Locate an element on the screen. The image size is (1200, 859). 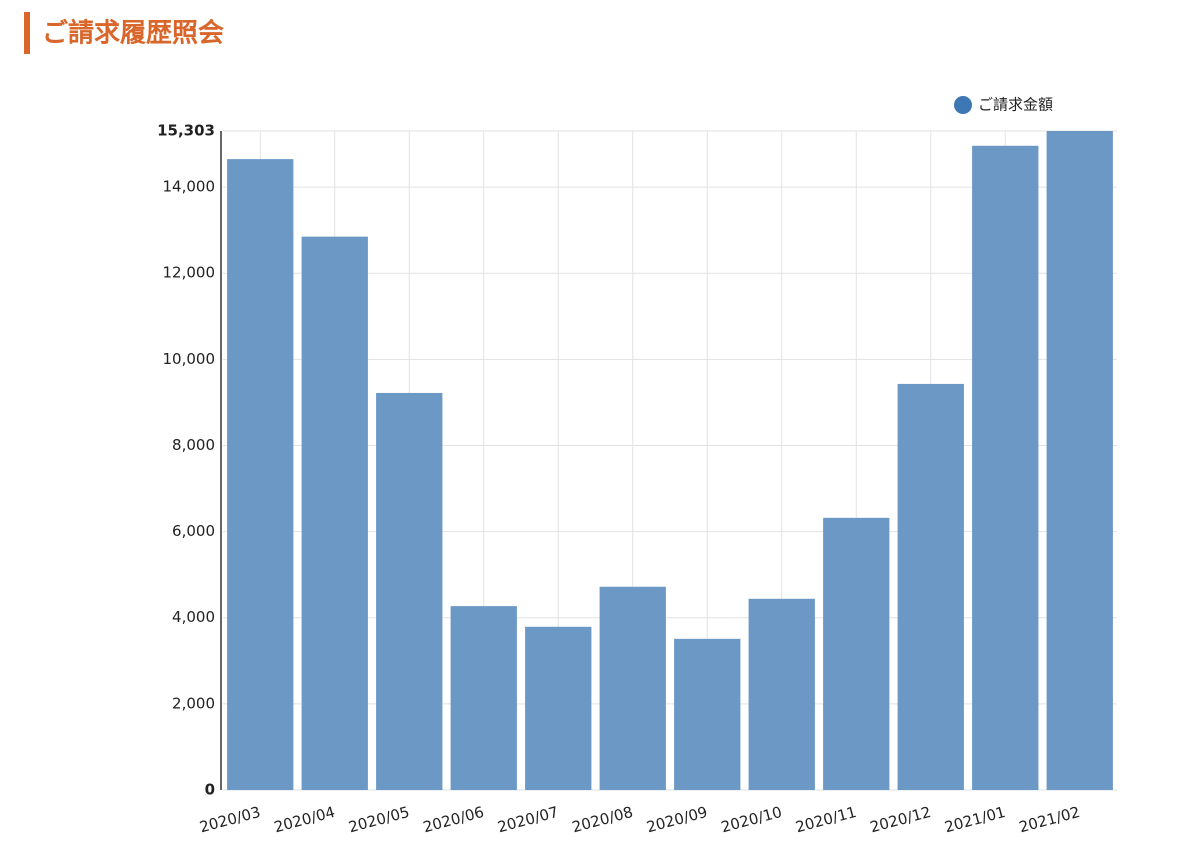
x-tick-label: 2020/08 is located at coordinates (602, 820).